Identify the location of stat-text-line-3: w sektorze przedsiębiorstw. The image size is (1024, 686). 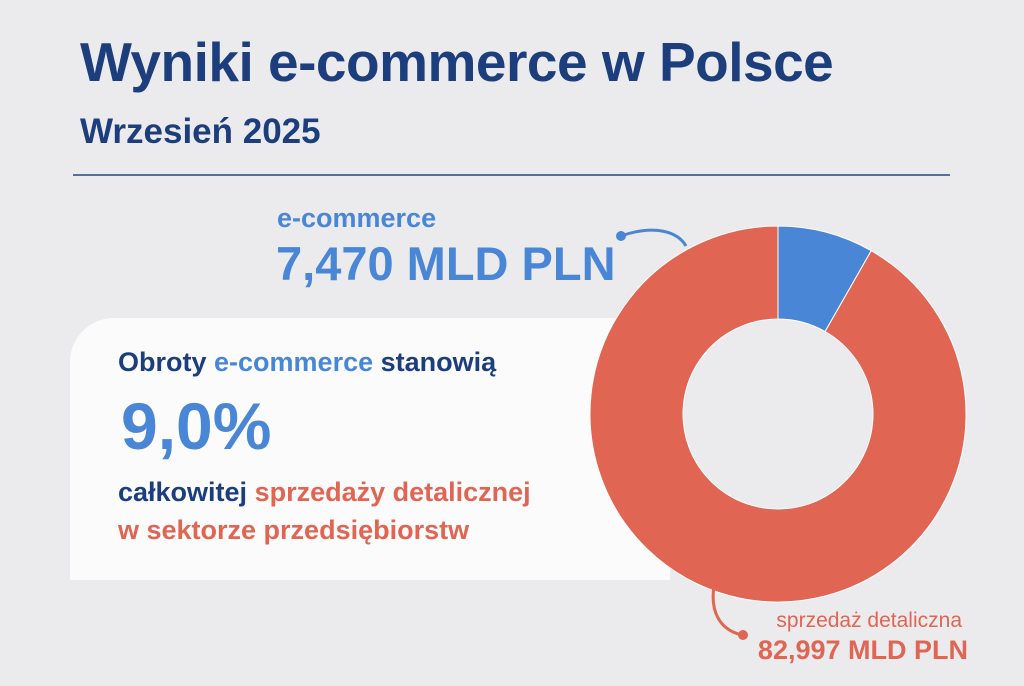
(294, 530).